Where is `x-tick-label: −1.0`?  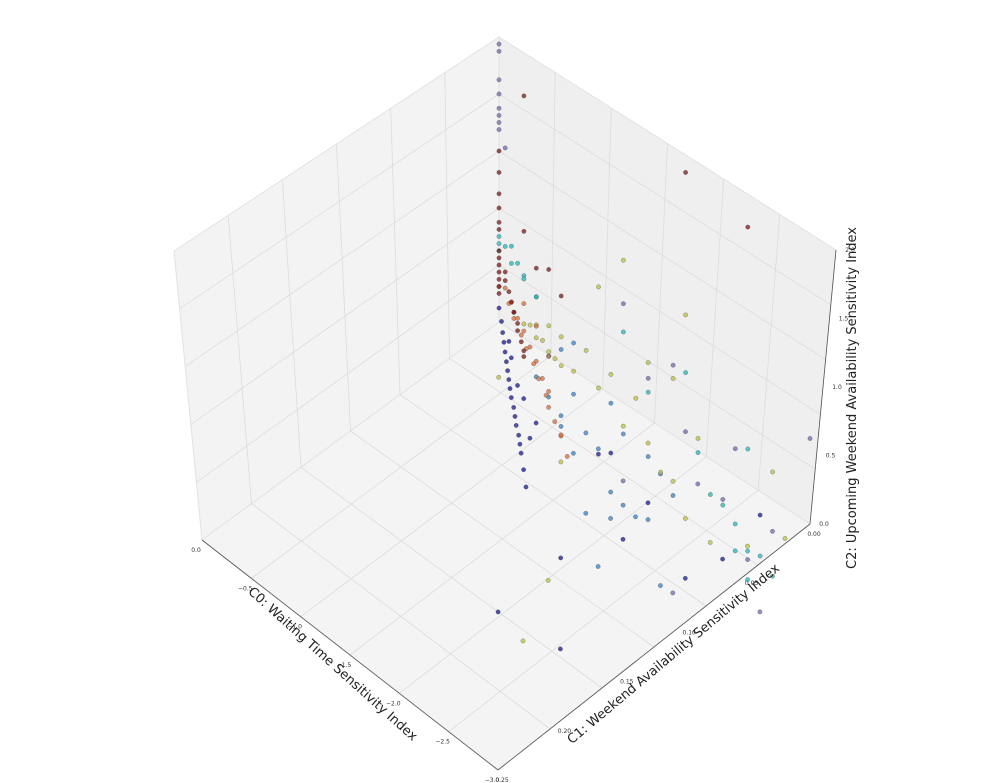 x-tick-label: −1.0 is located at coordinates (294, 627).